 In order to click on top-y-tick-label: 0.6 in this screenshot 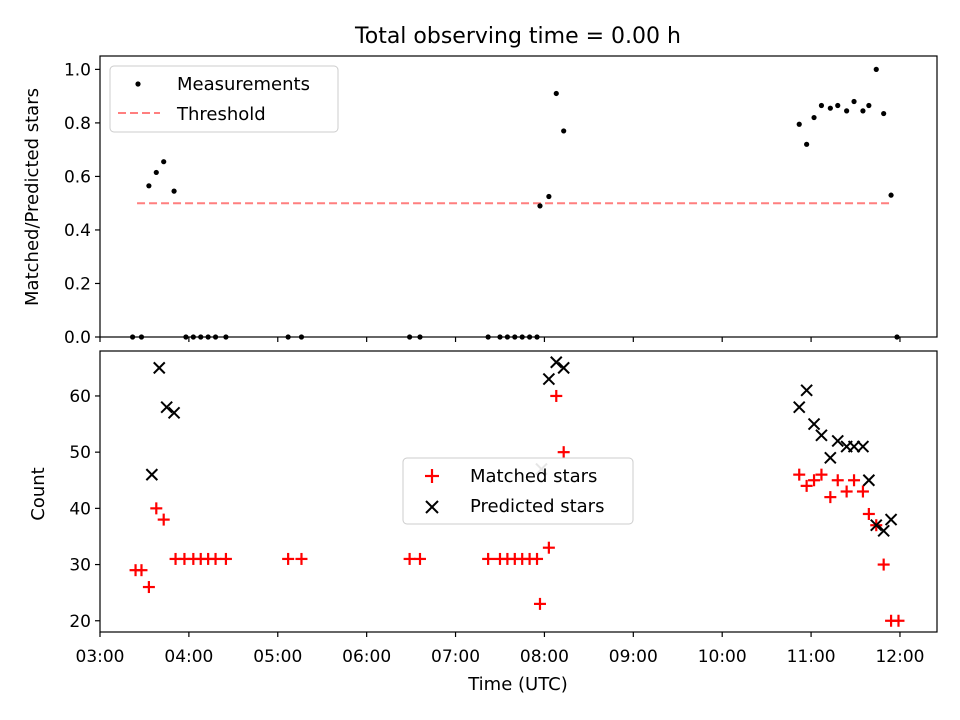, I will do `click(77, 177)`.